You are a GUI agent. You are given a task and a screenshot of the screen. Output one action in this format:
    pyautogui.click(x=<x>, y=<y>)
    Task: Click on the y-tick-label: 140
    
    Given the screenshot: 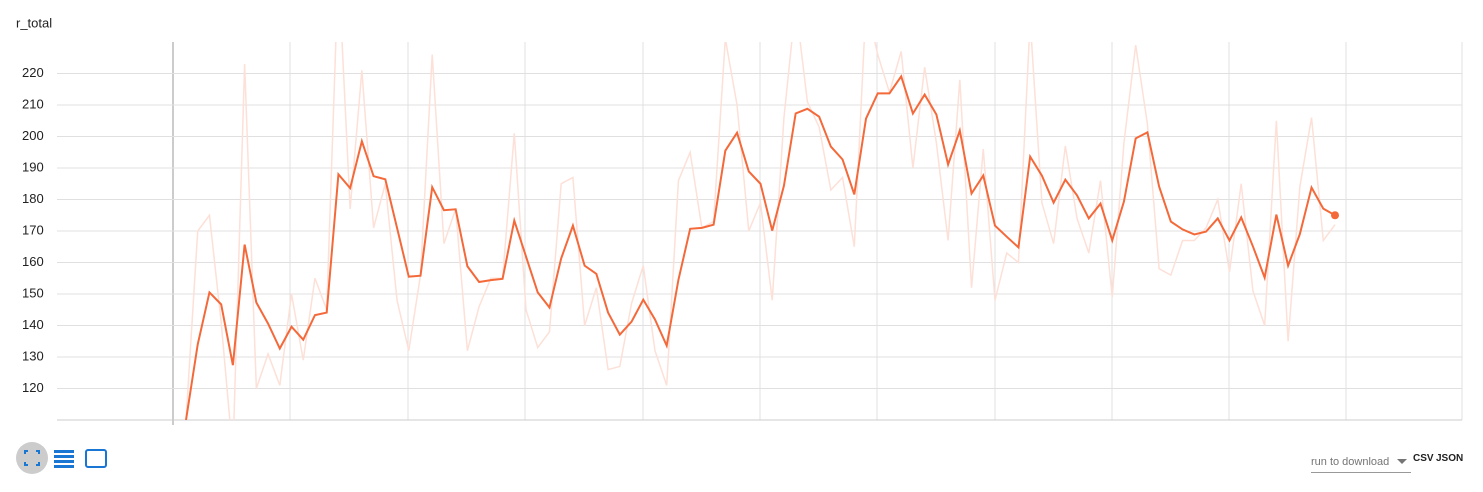 What is the action you would take?
    pyautogui.click(x=33, y=324)
    